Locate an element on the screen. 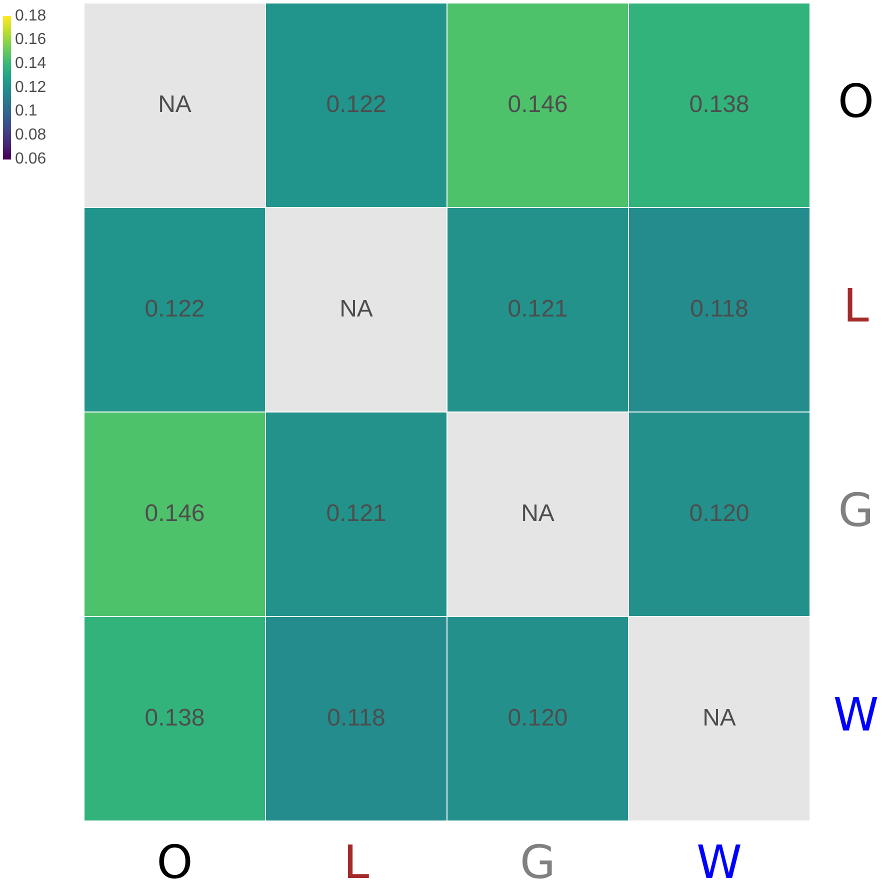  color-bar-label: 0.06 is located at coordinates (30, 159).